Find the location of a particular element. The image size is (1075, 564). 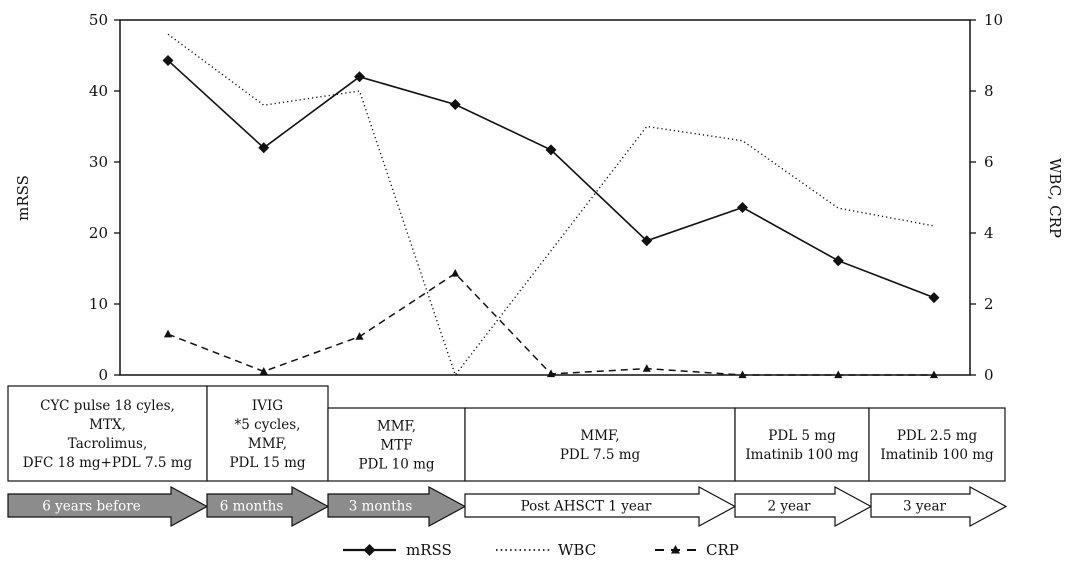

treatment-cell-5: PDL 5 mg Imatinib 100 mg is located at coordinates (802, 444).